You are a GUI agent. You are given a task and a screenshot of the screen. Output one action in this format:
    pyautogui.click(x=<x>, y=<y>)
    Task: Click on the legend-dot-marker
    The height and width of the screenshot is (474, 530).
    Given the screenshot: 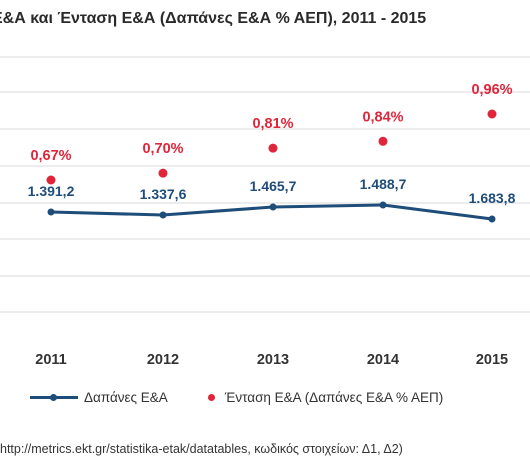 What is the action you would take?
    pyautogui.click(x=211, y=397)
    